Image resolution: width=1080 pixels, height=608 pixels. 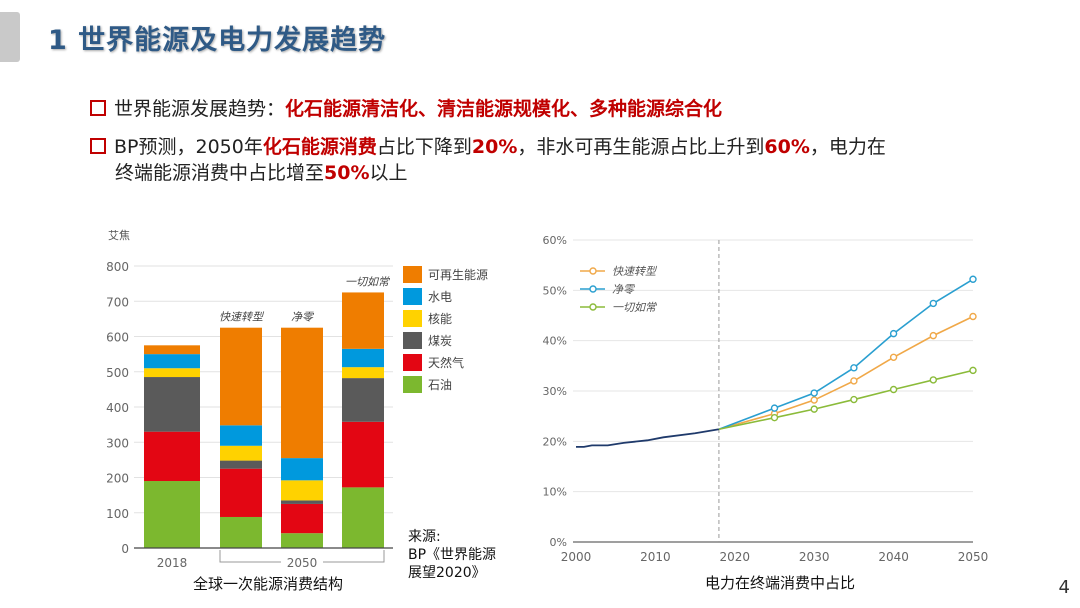 What do you see at coordinates (117, 443) in the screenshot?
I see `y-tick-label: 300` at bounding box center [117, 443].